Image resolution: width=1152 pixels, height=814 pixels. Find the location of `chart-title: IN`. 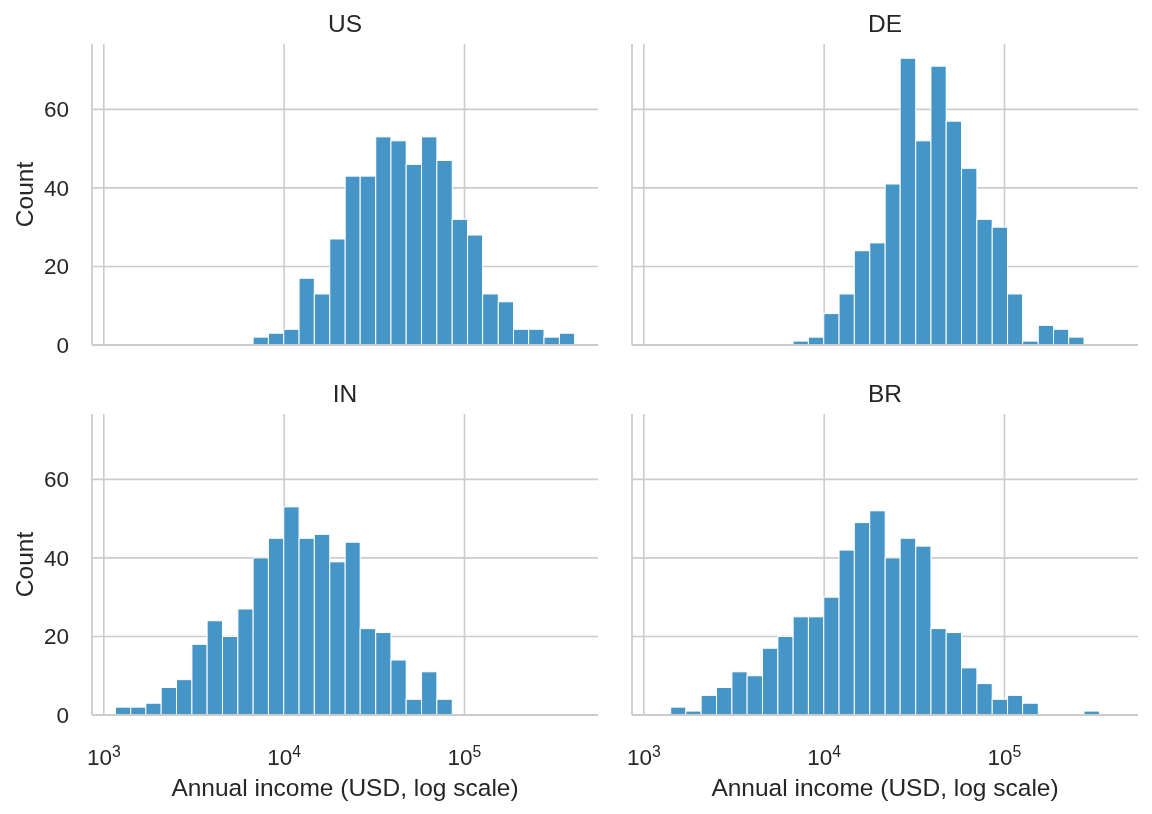

chart-title: IN is located at coordinates (345, 393).